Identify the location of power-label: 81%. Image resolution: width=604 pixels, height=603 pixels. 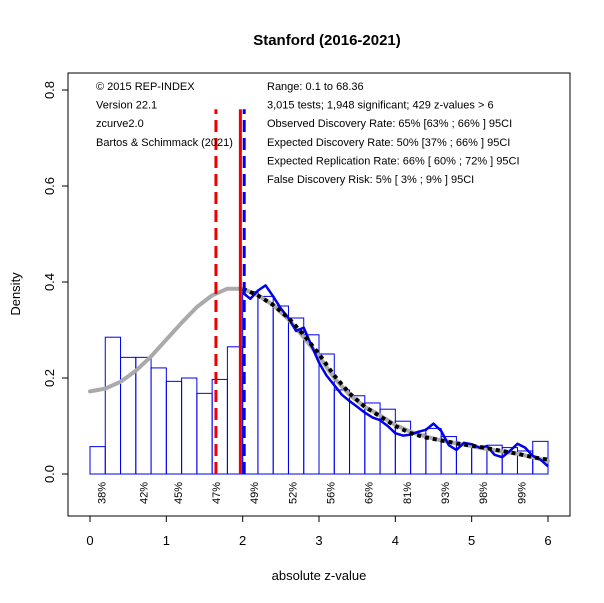
(408, 493).